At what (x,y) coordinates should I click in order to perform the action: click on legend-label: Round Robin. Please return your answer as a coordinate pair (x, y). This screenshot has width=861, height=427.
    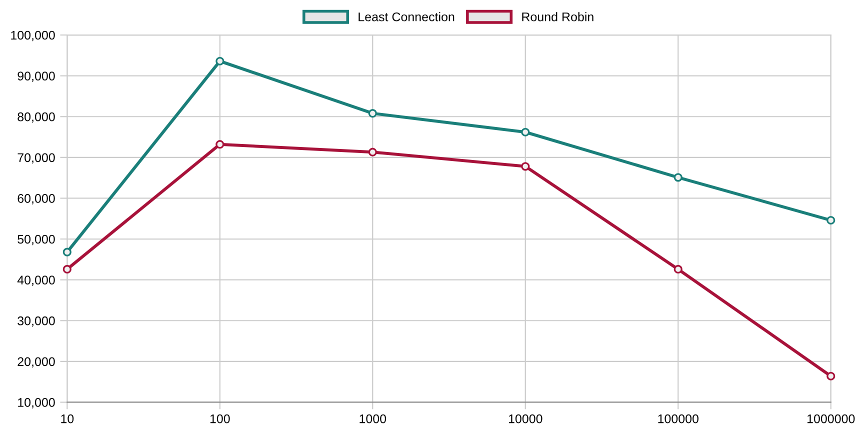
    Looking at the image, I should click on (558, 17).